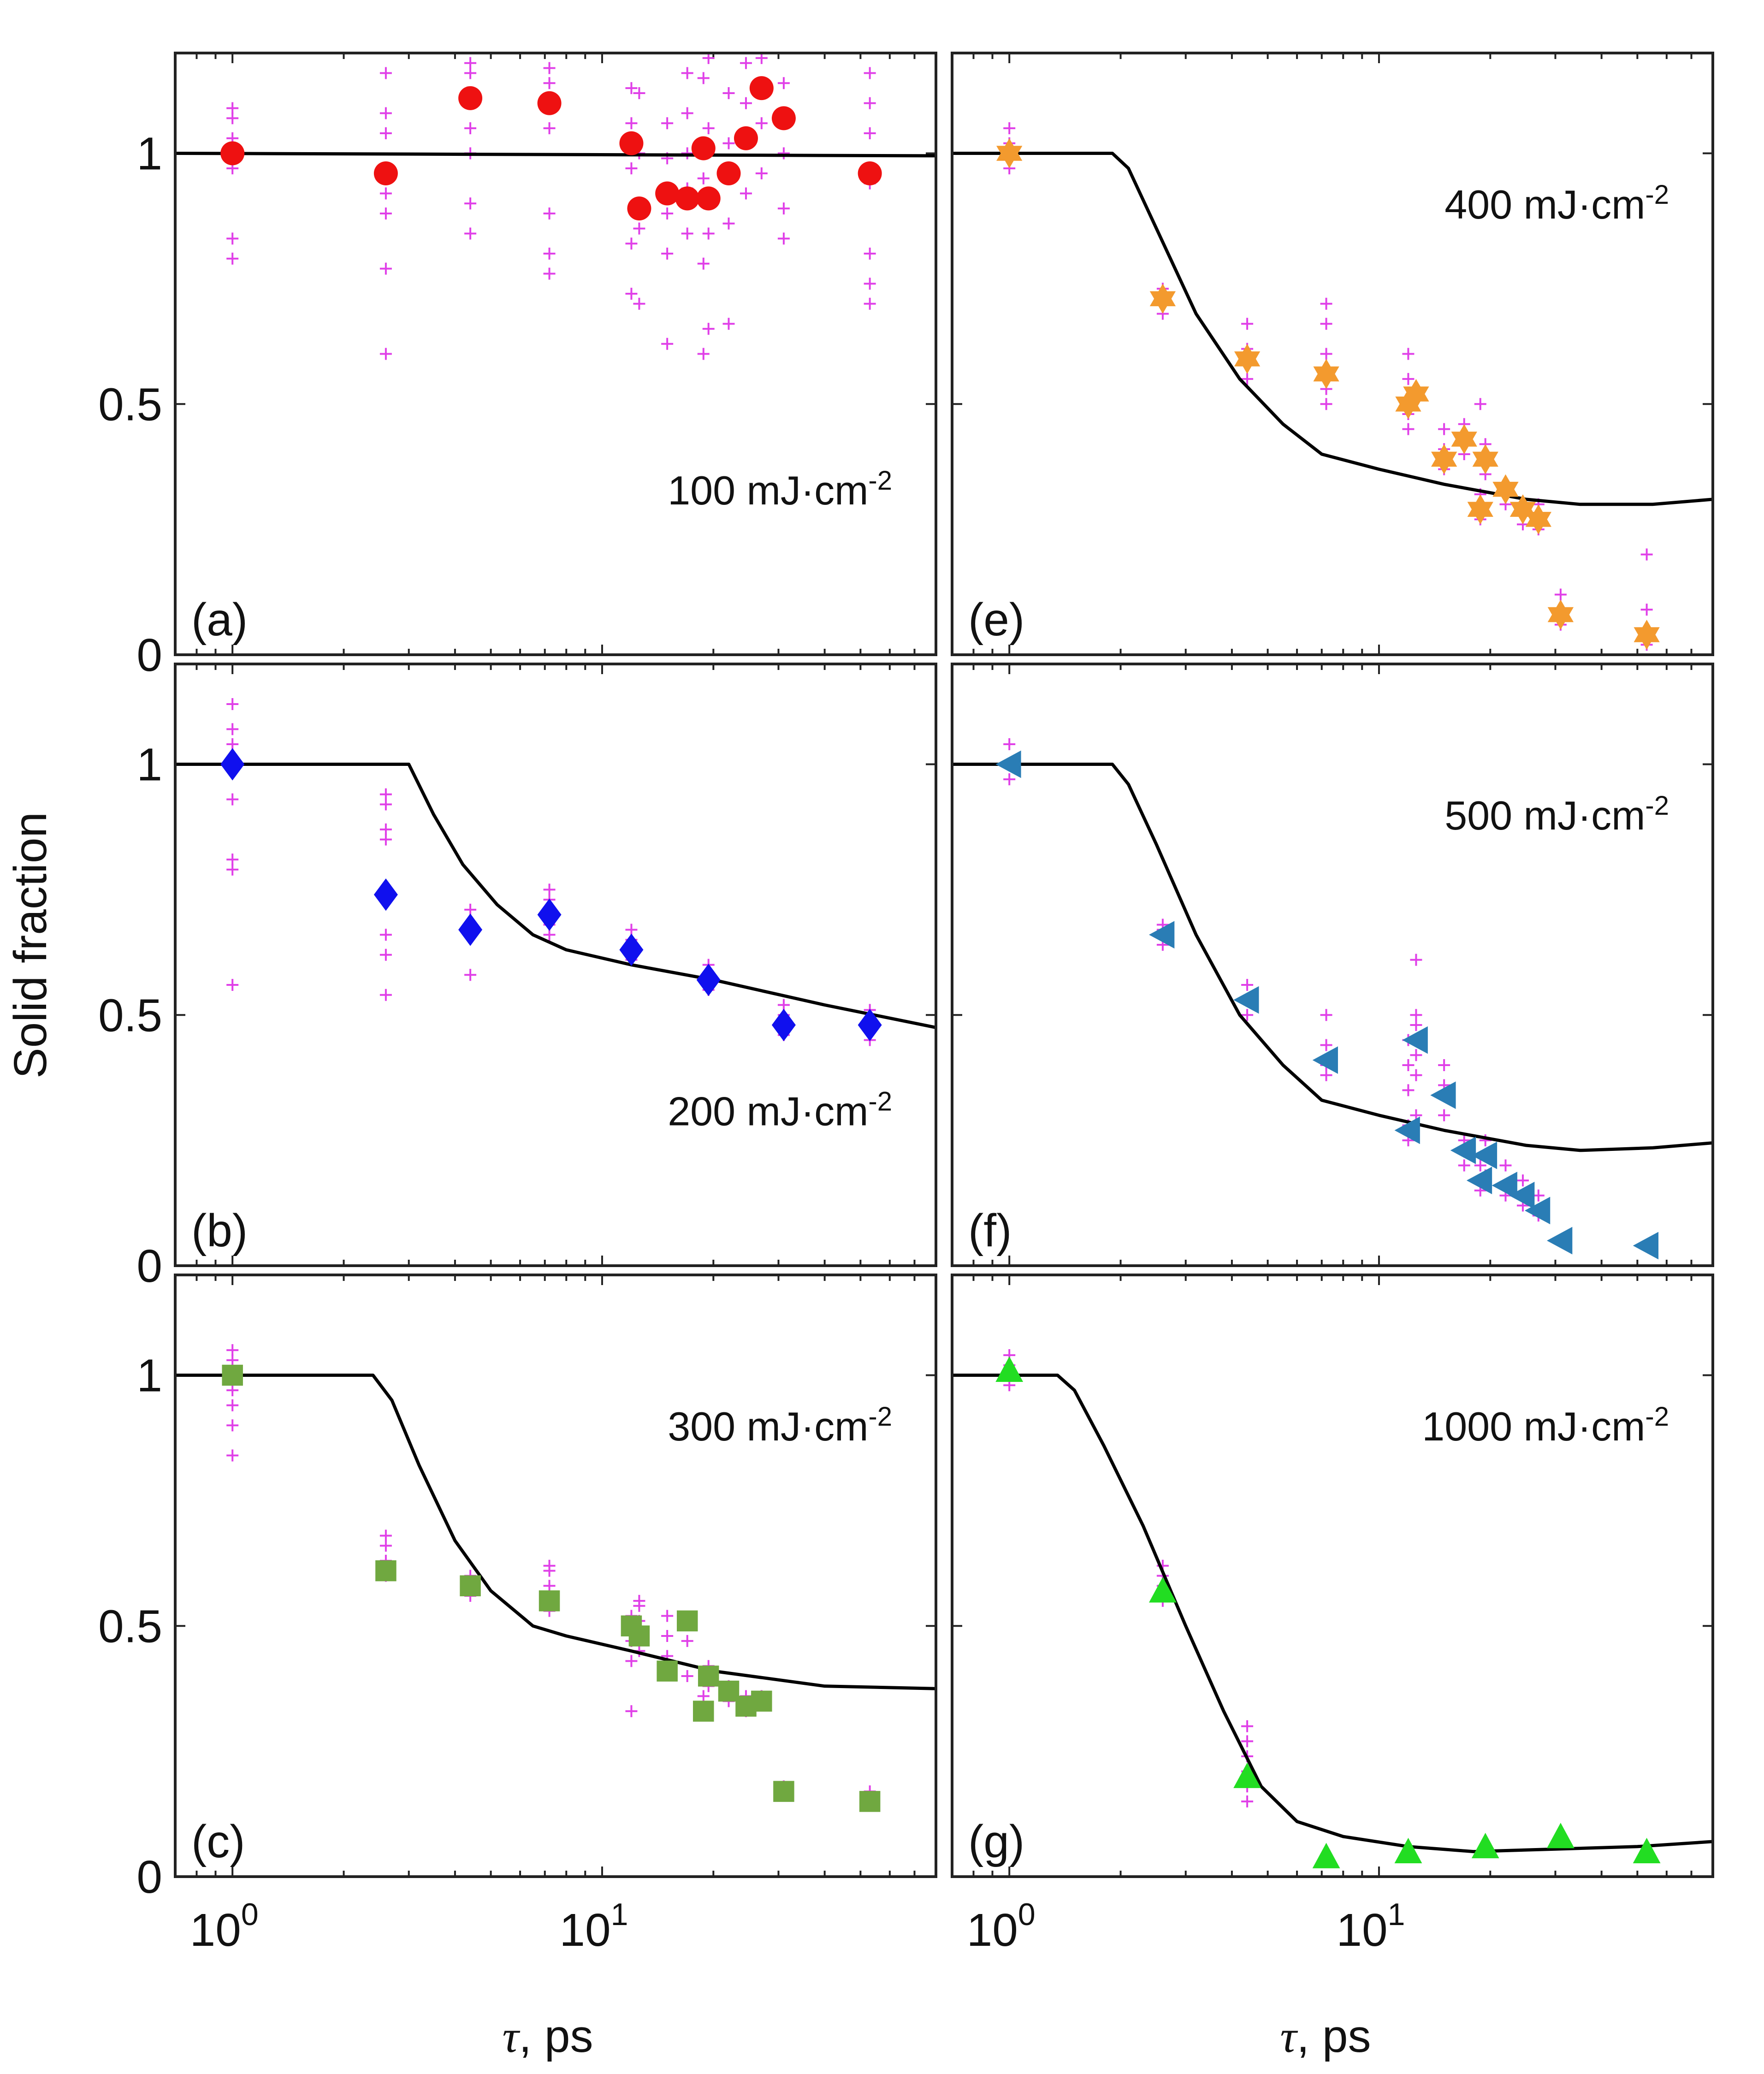  I want to click on x-tick-label: 10¹, so click(1370, 1926).